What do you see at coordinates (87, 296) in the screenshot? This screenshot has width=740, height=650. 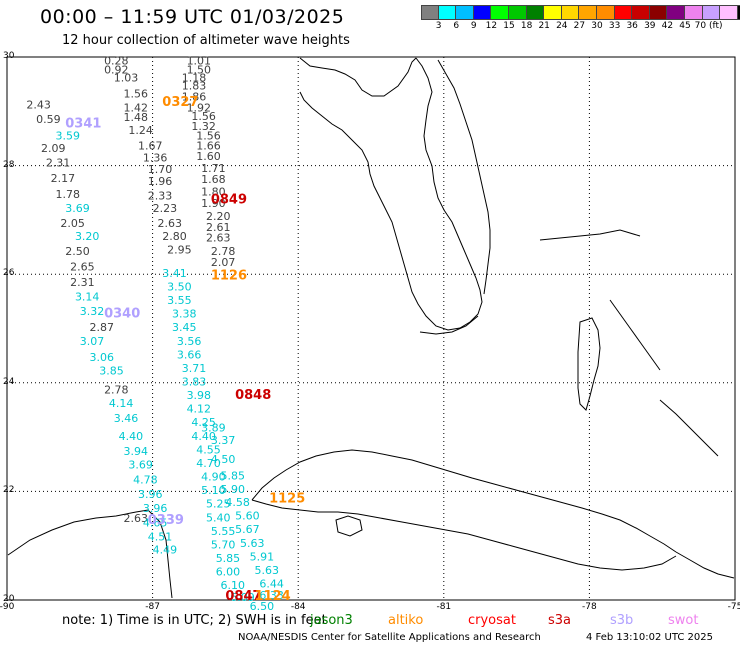 I see `wave-height-value: 3.14` at bounding box center [87, 296].